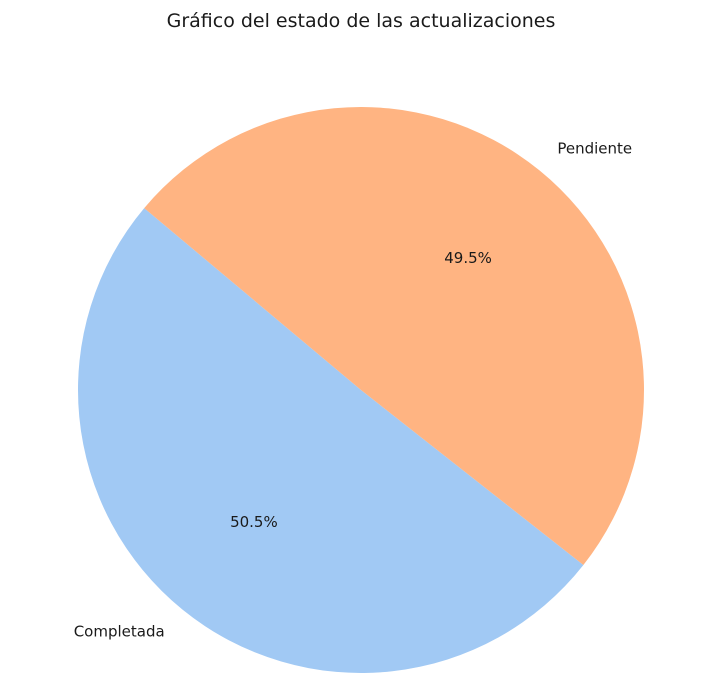  What do you see at coordinates (468, 258) in the screenshot?
I see `percent-label-pendiente: 49.5%` at bounding box center [468, 258].